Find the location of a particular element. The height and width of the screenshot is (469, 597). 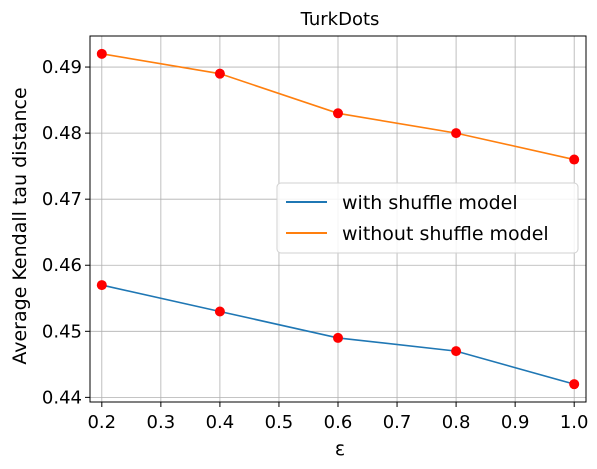

x-tick-label: 0.6 is located at coordinates (338, 422).